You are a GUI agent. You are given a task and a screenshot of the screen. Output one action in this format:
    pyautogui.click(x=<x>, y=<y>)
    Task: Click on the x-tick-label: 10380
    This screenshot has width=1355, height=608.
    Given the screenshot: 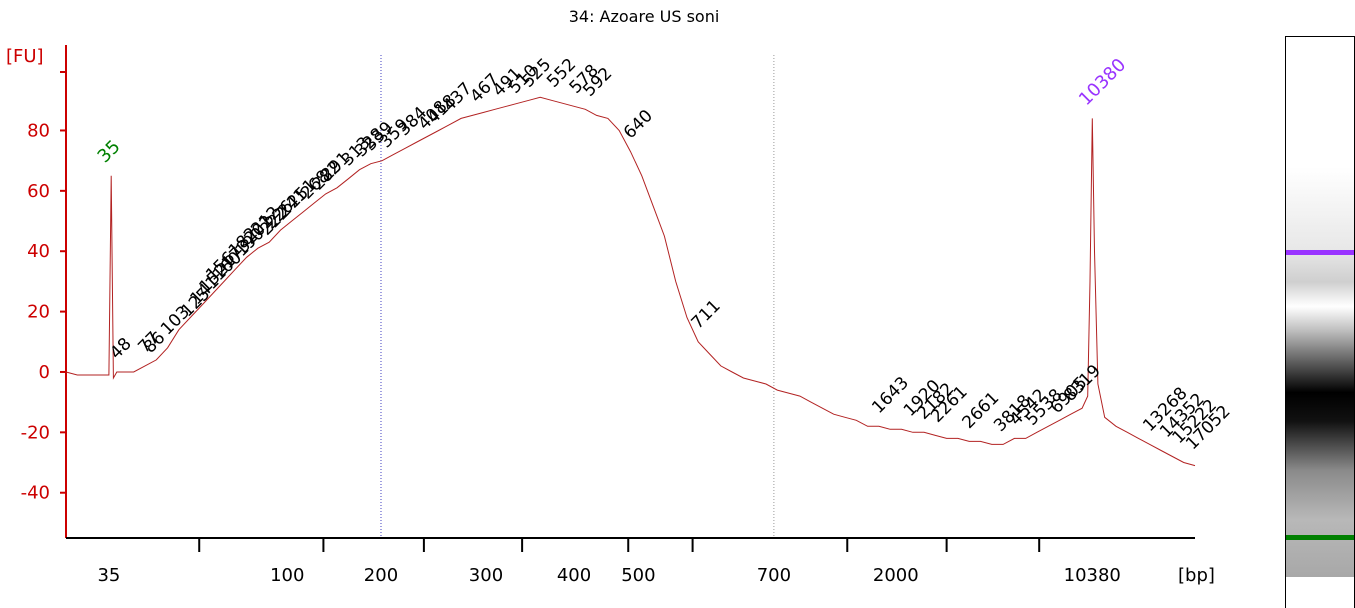 What is the action you would take?
    pyautogui.click(x=1092, y=575)
    